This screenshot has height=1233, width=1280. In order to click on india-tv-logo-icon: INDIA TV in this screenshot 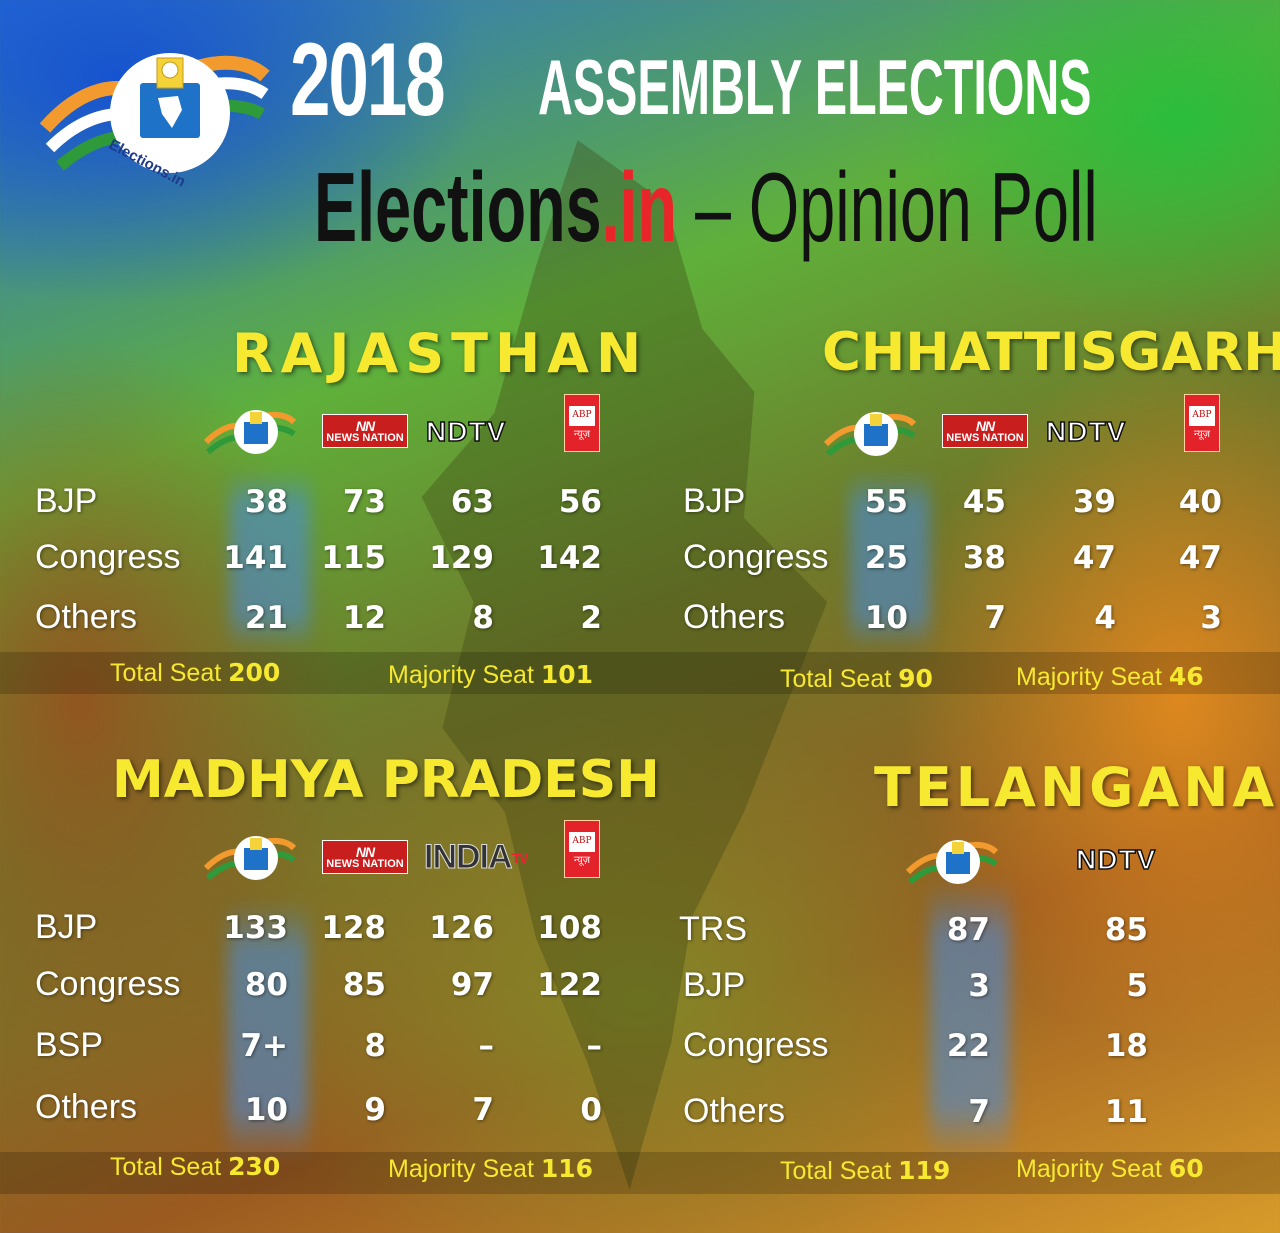, I will do `click(476, 857)`.